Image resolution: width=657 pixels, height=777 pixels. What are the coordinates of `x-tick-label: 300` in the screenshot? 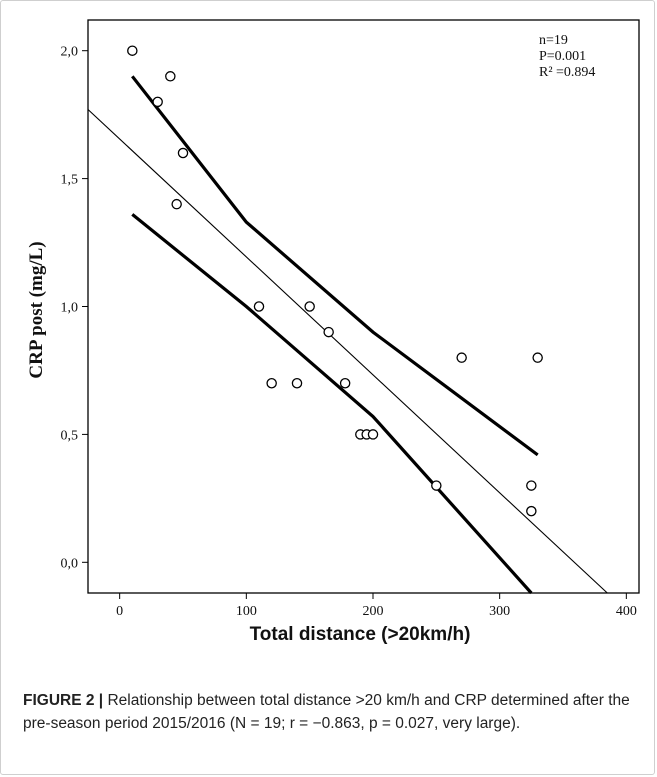 It's located at (499, 611).